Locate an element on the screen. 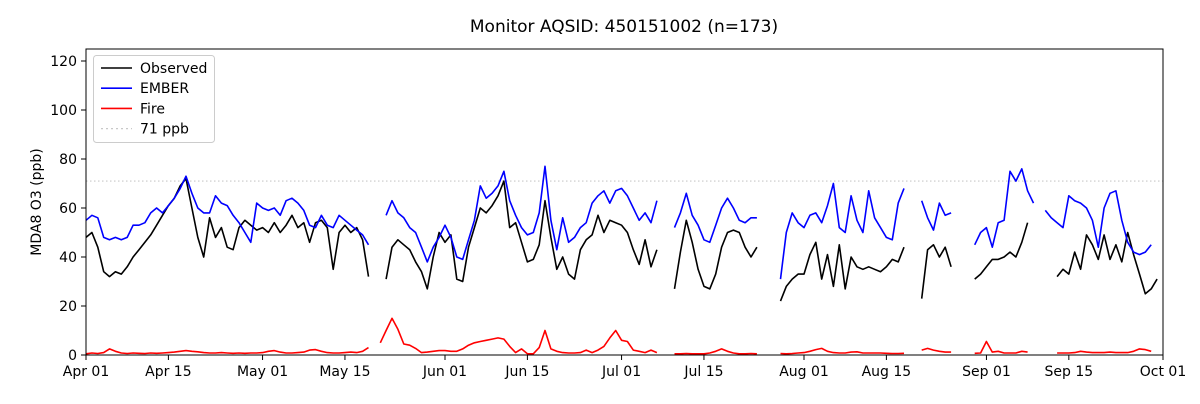 This screenshot has height=404, width=1200. legend-box is located at coordinates (154, 99).